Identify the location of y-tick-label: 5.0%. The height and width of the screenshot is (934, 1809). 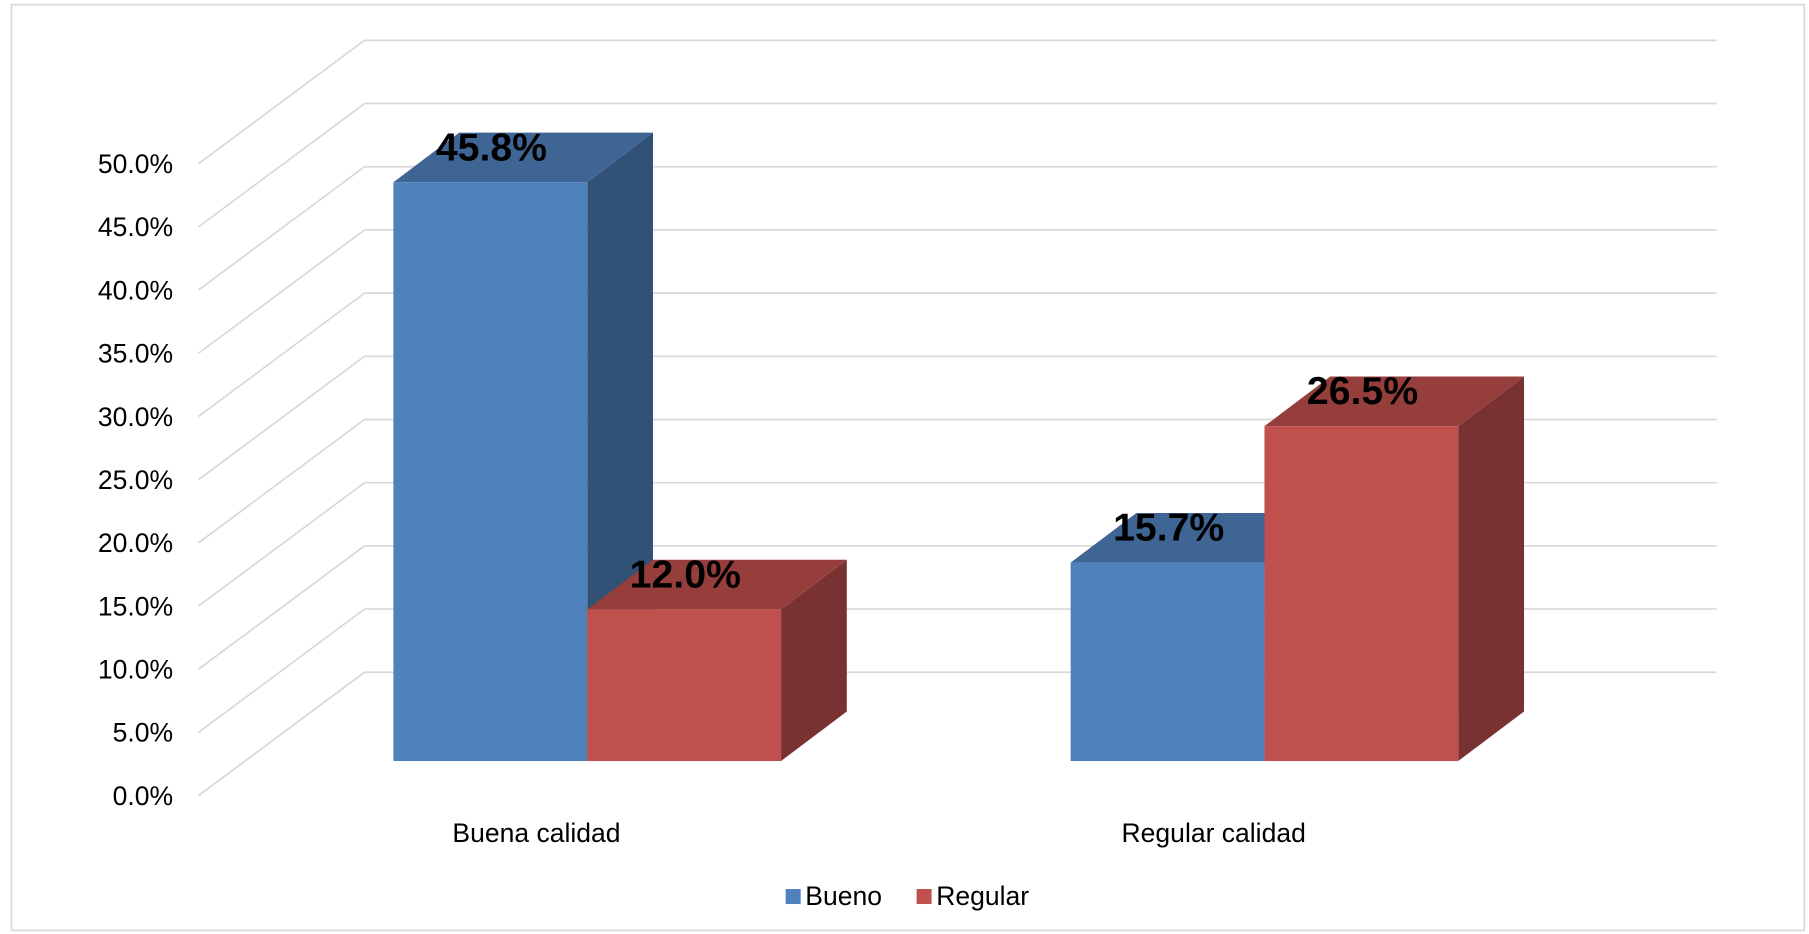
(143, 733).